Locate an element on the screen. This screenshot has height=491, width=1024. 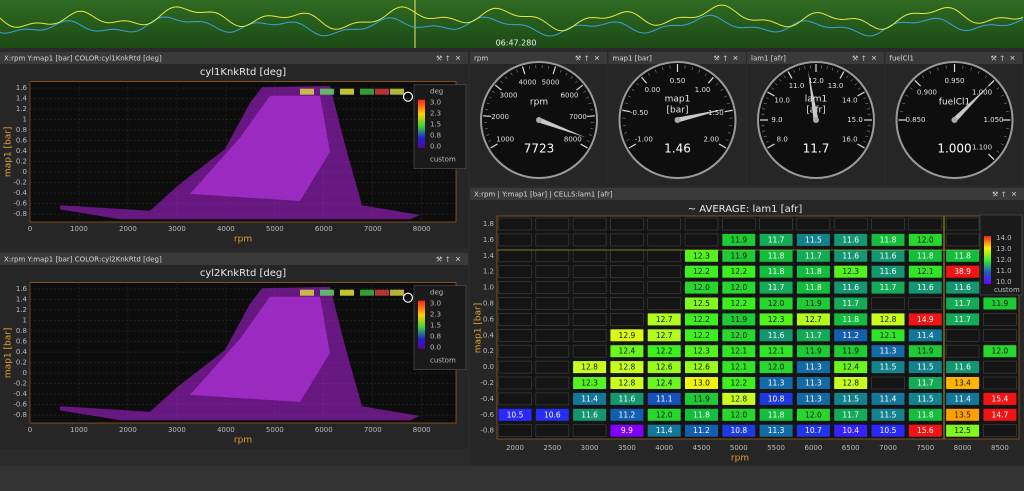
legend-toggle is located at coordinates (408, 96).